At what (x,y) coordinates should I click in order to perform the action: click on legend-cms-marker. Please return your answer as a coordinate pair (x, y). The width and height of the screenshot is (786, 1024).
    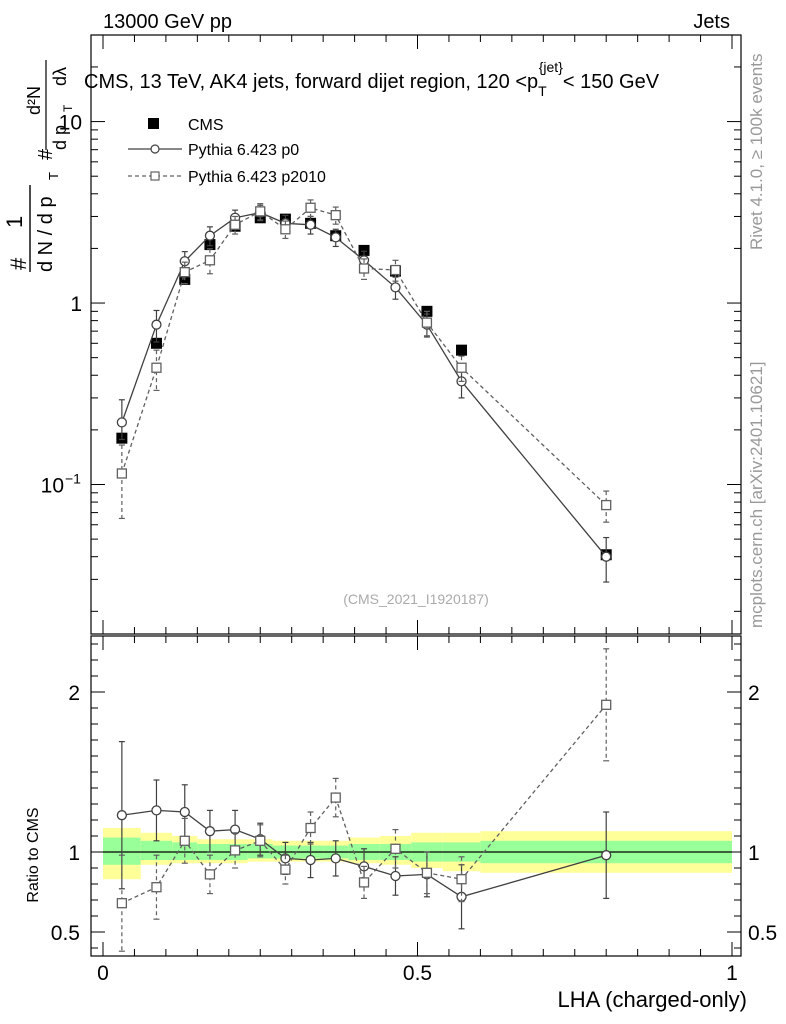
    Looking at the image, I should click on (153, 123).